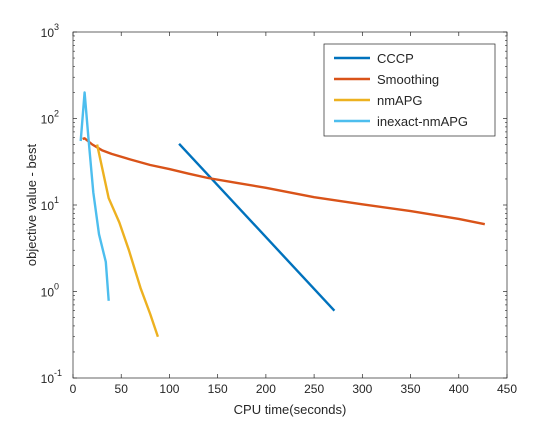 The width and height of the screenshot is (560, 425). What do you see at coordinates (56, 27) in the screenshot?
I see `y-tick-label-exponent: 3` at bounding box center [56, 27].